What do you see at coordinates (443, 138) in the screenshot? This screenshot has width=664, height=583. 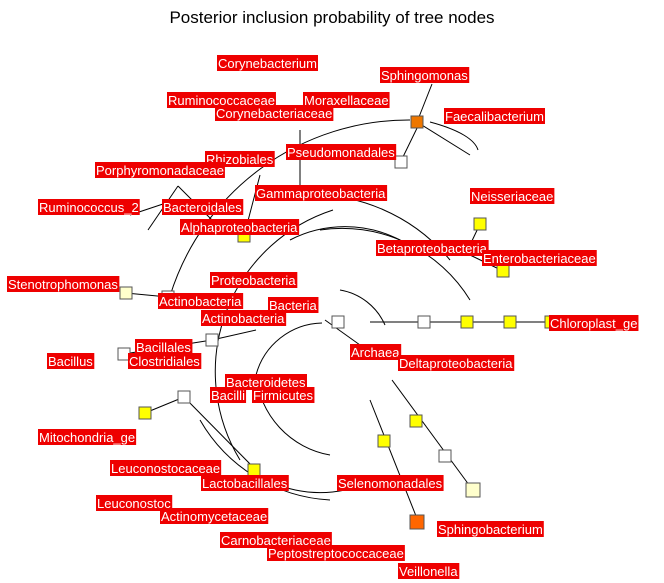 I see `edge-faecali` at bounding box center [443, 138].